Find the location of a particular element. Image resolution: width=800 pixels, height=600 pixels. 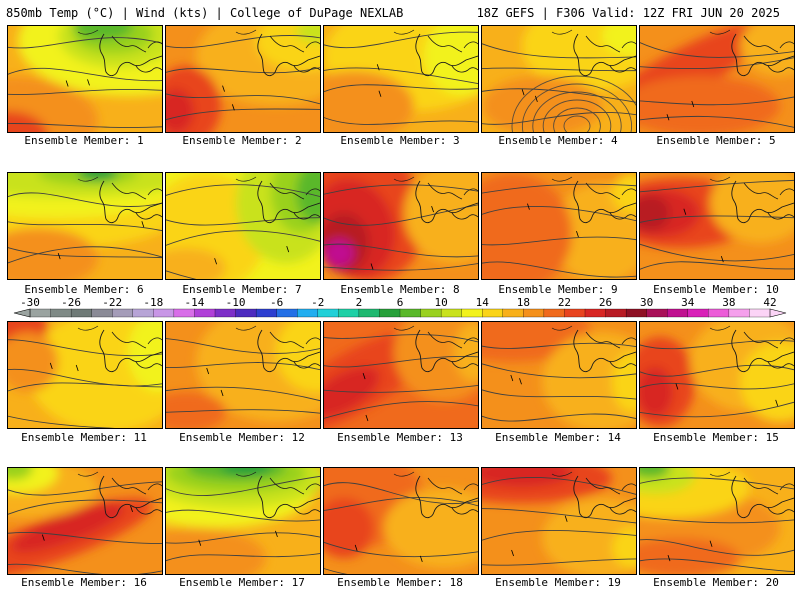

colorbar-tick-label: 38 is located at coordinates (728, 302).